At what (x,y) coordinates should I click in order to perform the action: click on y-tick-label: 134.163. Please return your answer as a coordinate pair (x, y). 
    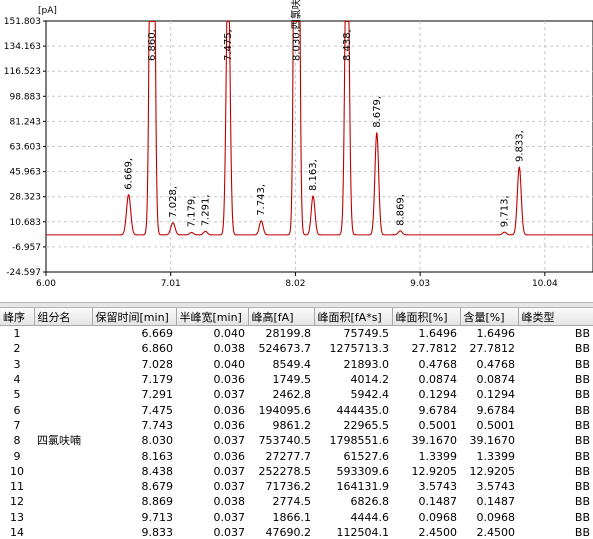
    Looking at the image, I should click on (22, 47).